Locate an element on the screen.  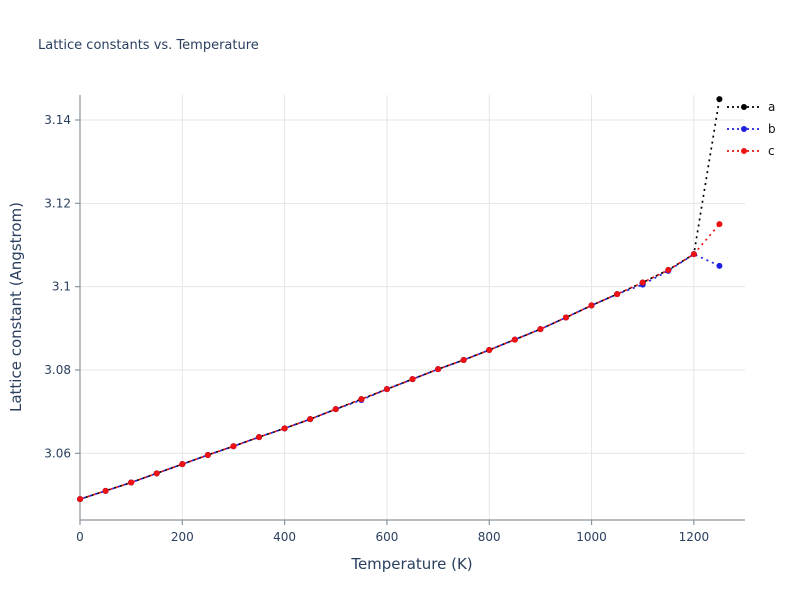
legend-item-c: c is located at coordinates (751, 151).